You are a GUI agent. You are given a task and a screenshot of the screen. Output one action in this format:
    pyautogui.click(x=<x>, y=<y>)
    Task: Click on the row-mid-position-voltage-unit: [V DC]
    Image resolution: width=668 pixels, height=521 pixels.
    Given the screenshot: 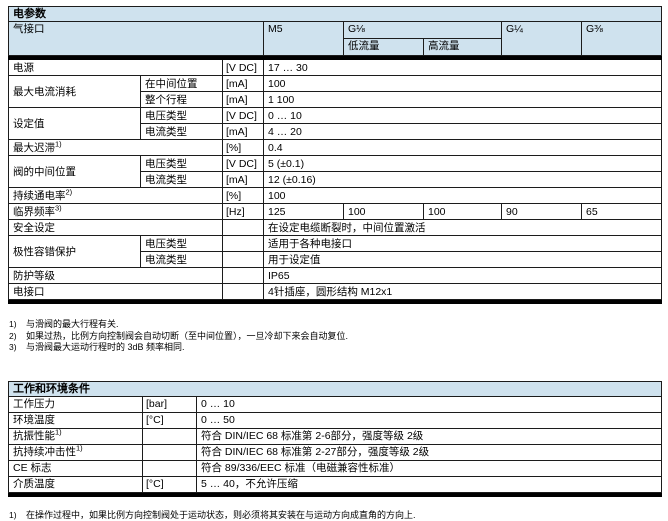 What is the action you would take?
    pyautogui.click(x=243, y=164)
    